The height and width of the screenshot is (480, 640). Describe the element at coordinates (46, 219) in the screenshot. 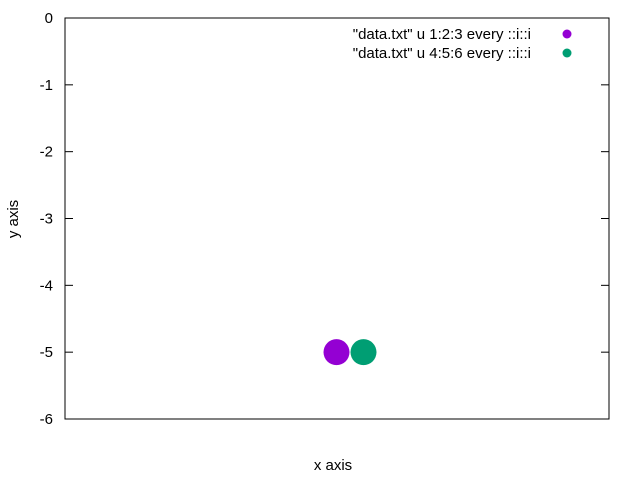

I see `y-tick-label: -3` at that location.